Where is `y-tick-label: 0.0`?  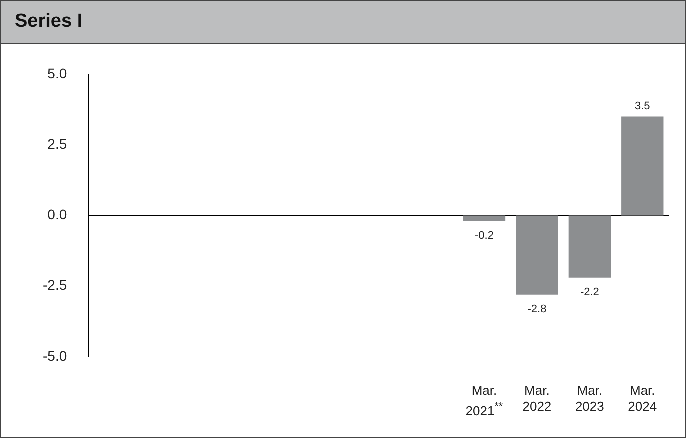
y-tick-label: 0.0 is located at coordinates (58, 214).